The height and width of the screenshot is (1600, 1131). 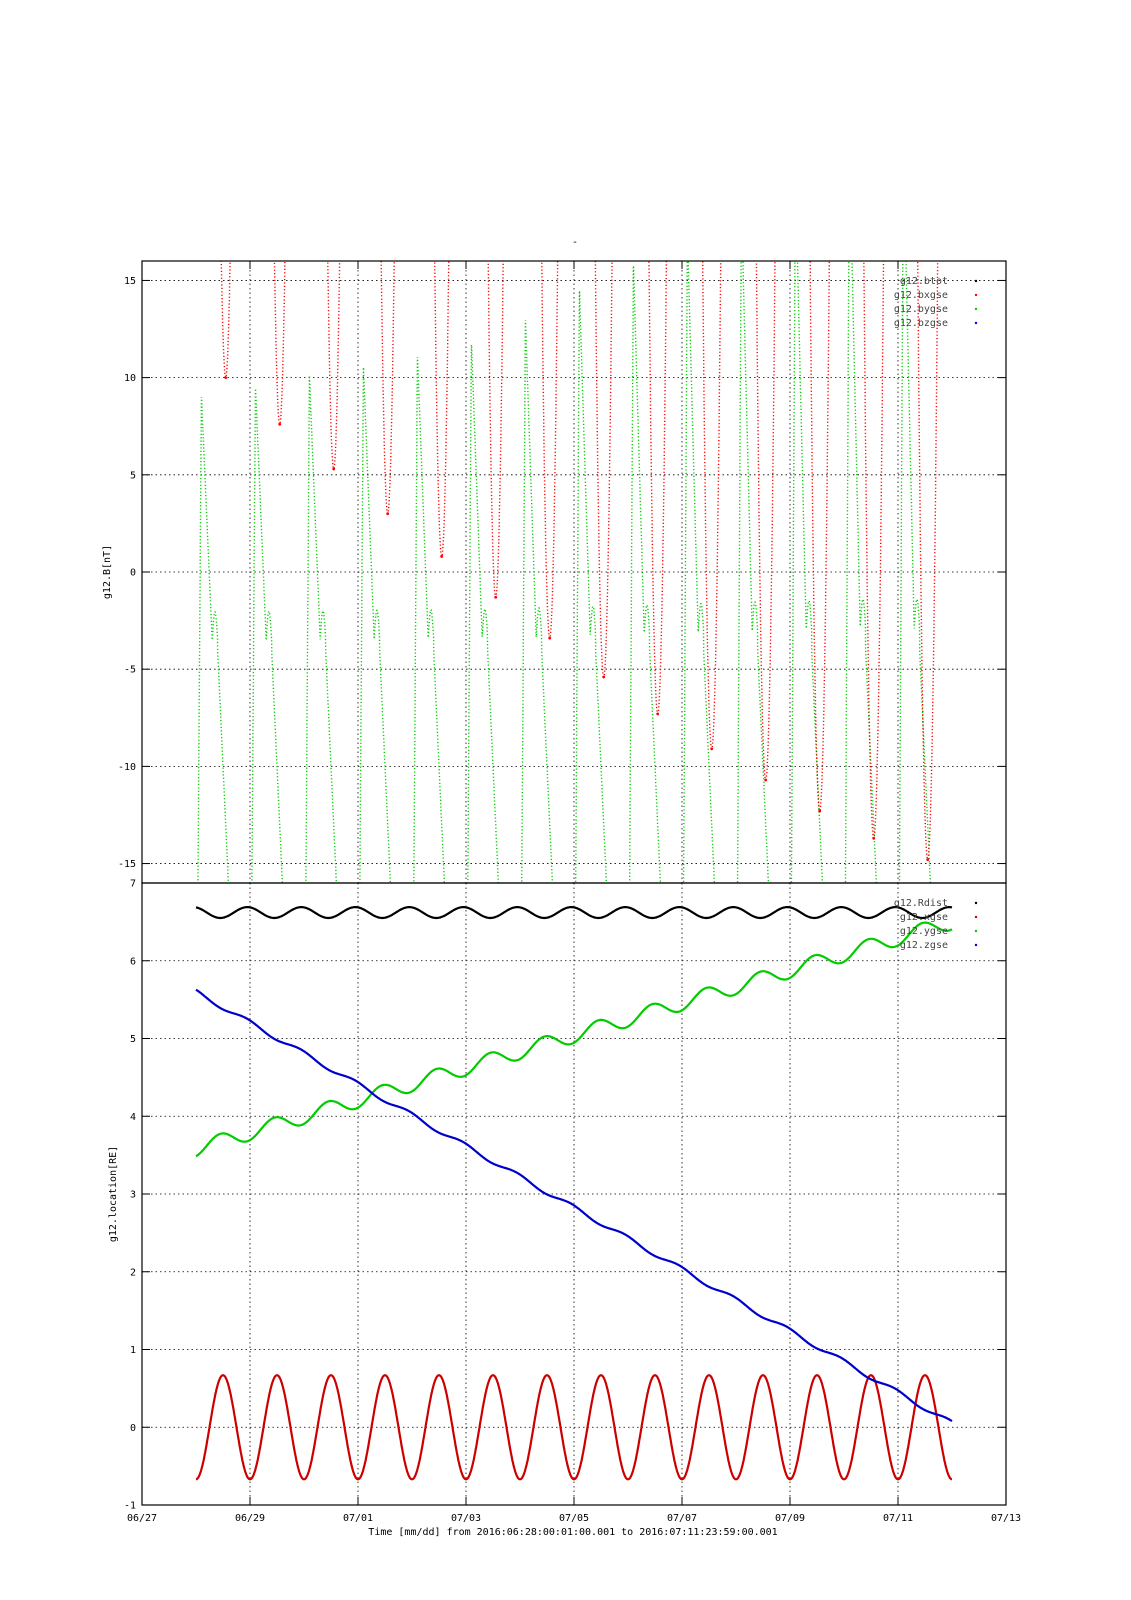 What do you see at coordinates (574, 1427) in the screenshot?
I see `series-xgse` at bounding box center [574, 1427].